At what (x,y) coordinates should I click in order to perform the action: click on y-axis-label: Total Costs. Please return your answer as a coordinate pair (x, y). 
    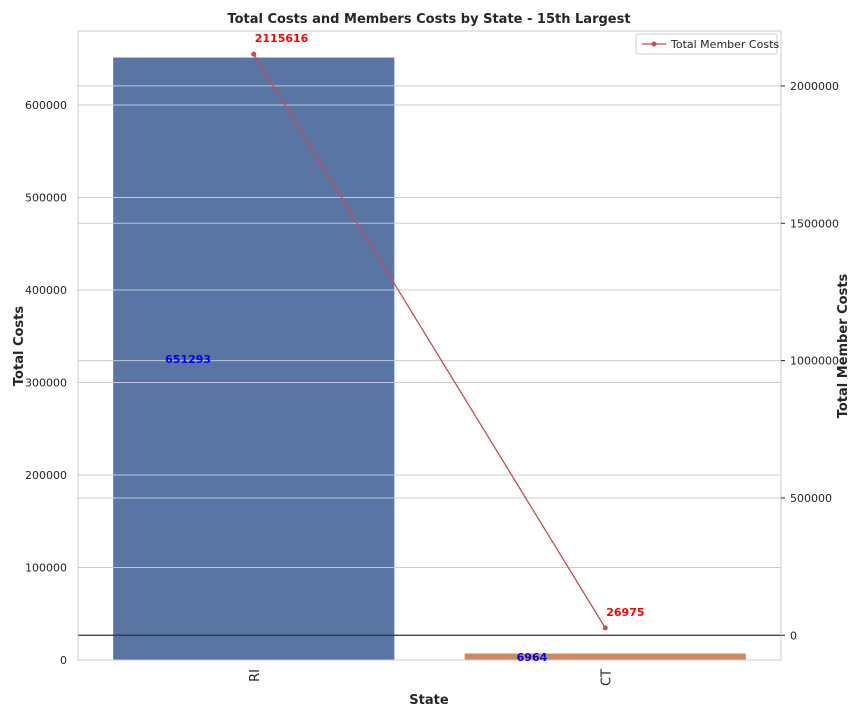
    Looking at the image, I should click on (19, 346).